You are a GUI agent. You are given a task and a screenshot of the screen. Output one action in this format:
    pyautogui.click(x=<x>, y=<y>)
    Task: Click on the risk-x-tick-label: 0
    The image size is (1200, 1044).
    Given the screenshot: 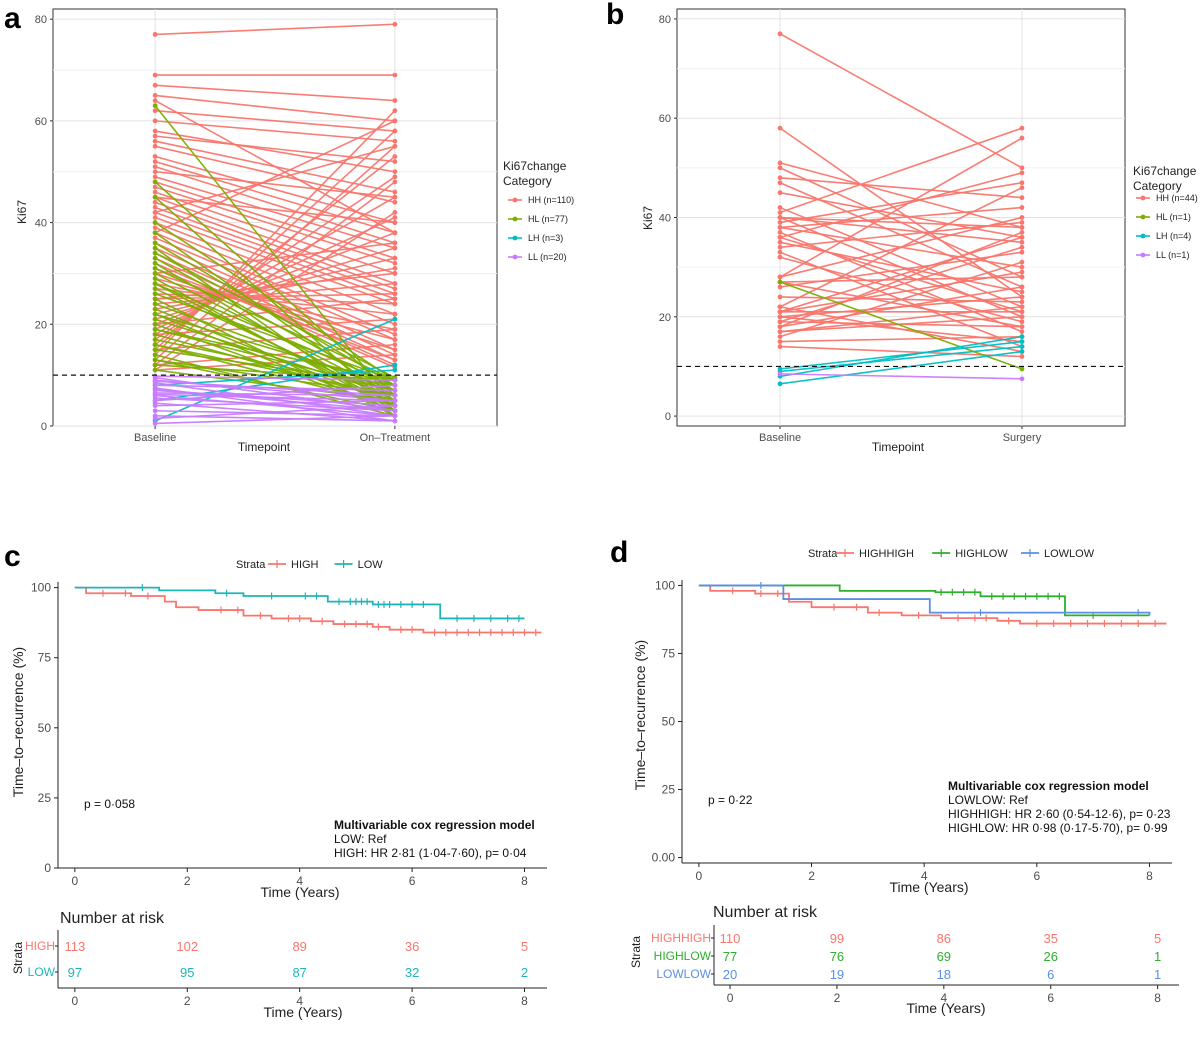 What is the action you would take?
    pyautogui.click(x=75, y=1001)
    